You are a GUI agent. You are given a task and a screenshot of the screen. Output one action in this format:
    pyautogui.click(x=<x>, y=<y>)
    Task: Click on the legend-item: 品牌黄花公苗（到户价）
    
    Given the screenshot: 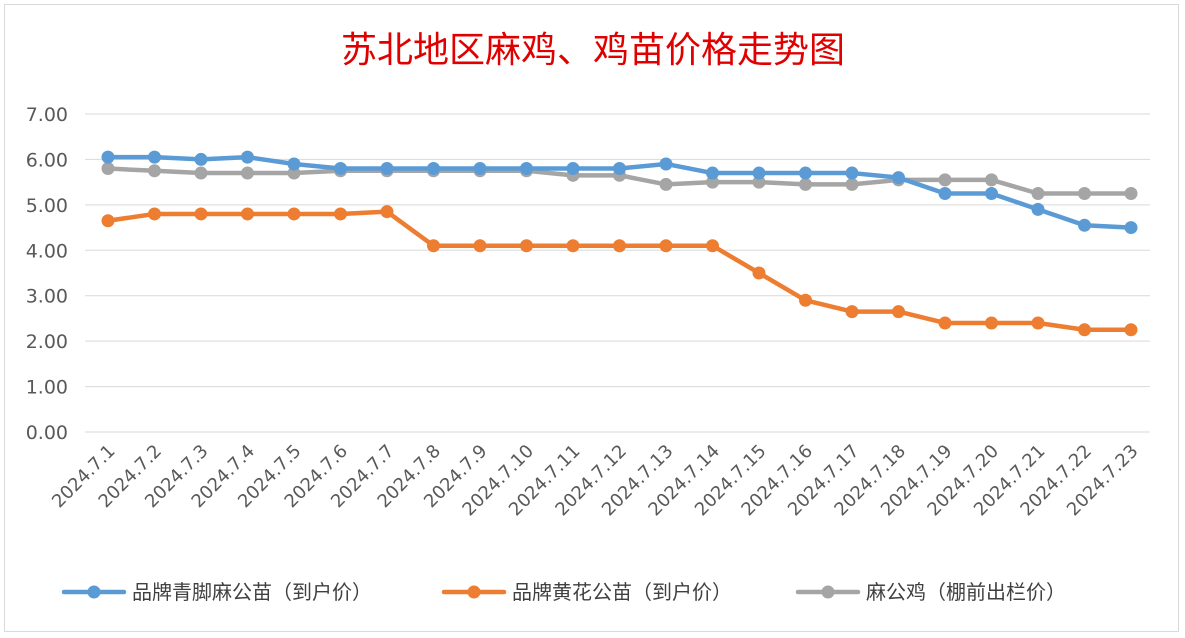 What is the action you would take?
    pyautogui.click(x=586, y=592)
    